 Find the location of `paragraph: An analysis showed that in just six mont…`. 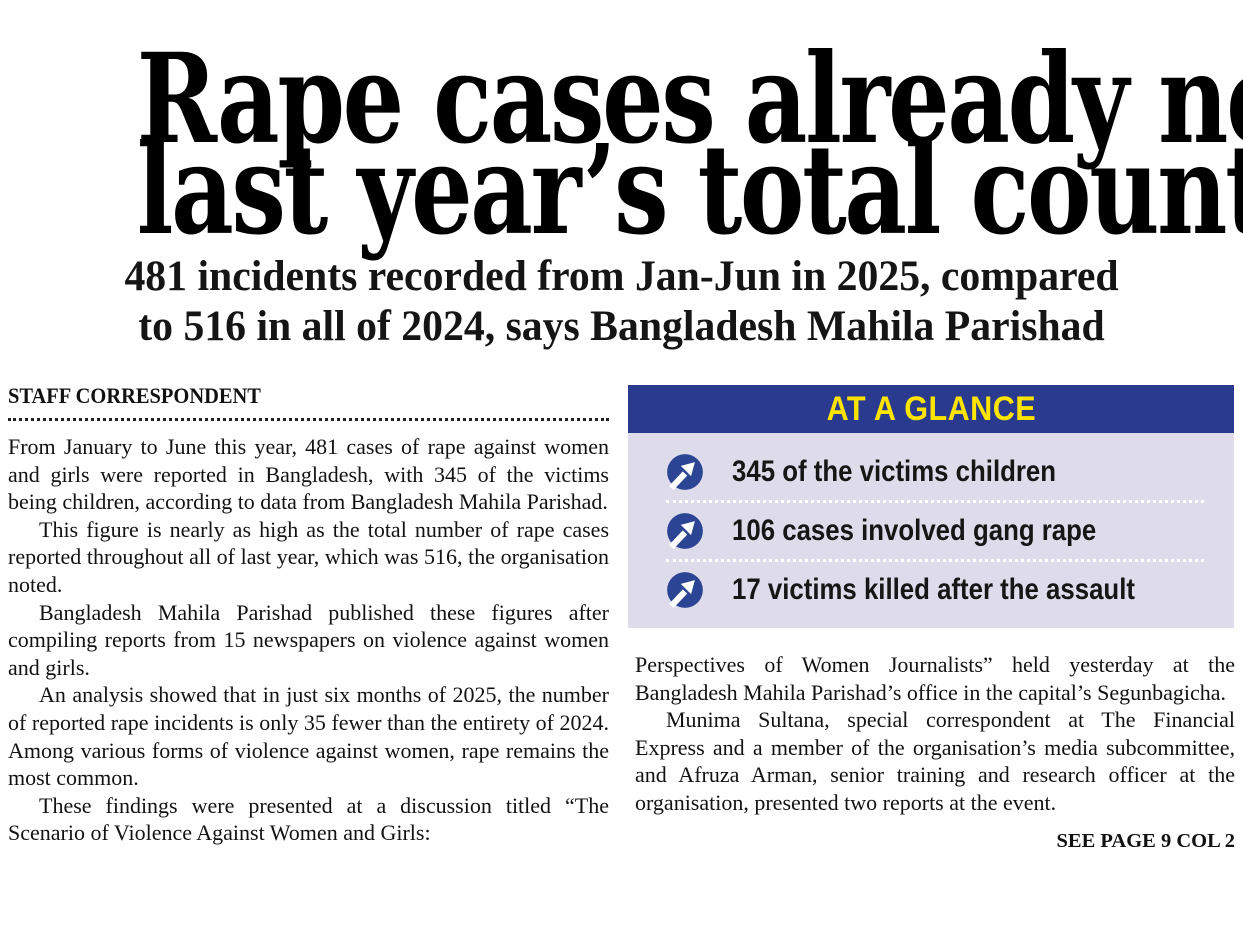

paragraph: An analysis showed that in just six mont… is located at coordinates (308, 736).